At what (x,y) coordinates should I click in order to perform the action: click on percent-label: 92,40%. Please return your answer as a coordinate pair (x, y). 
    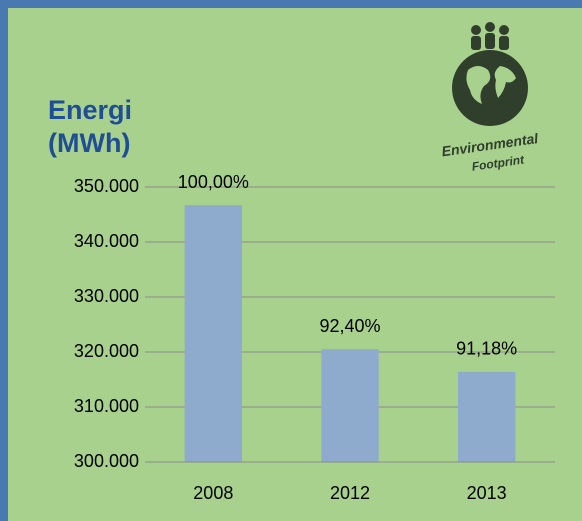
    Looking at the image, I should click on (349, 326).